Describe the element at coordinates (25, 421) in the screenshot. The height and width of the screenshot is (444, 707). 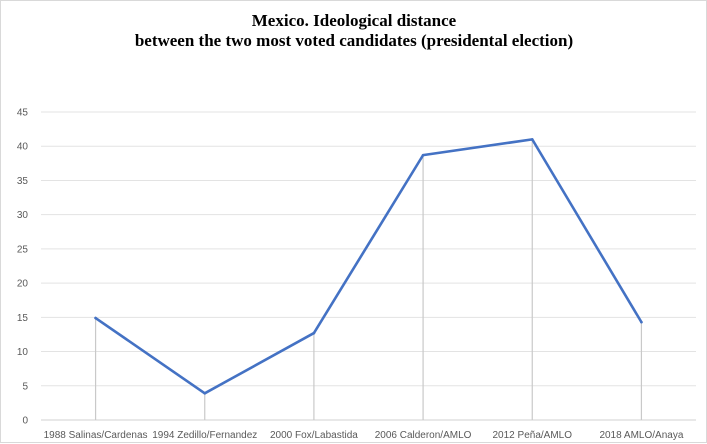
I see `y-tick-label: 0` at that location.